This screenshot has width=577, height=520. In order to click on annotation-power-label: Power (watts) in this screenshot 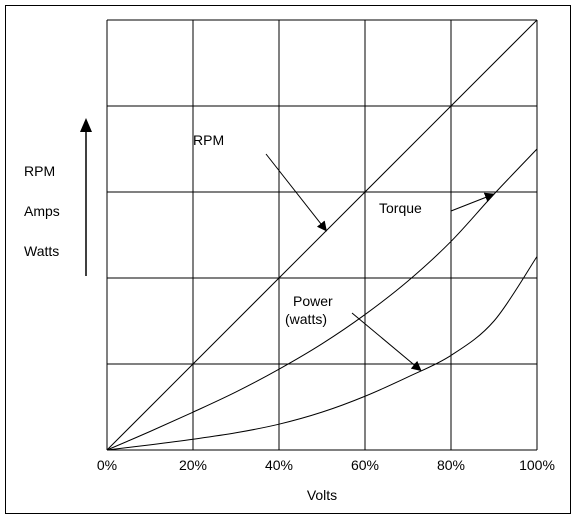, I will do `click(309, 310)`.